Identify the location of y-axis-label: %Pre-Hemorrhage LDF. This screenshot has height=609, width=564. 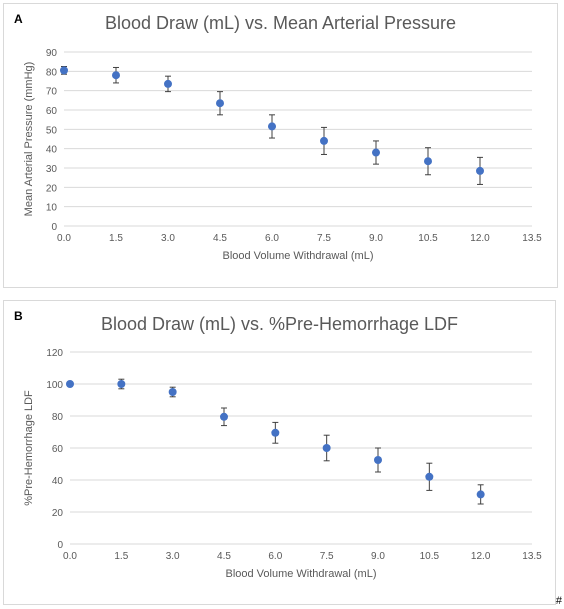
(29, 448).